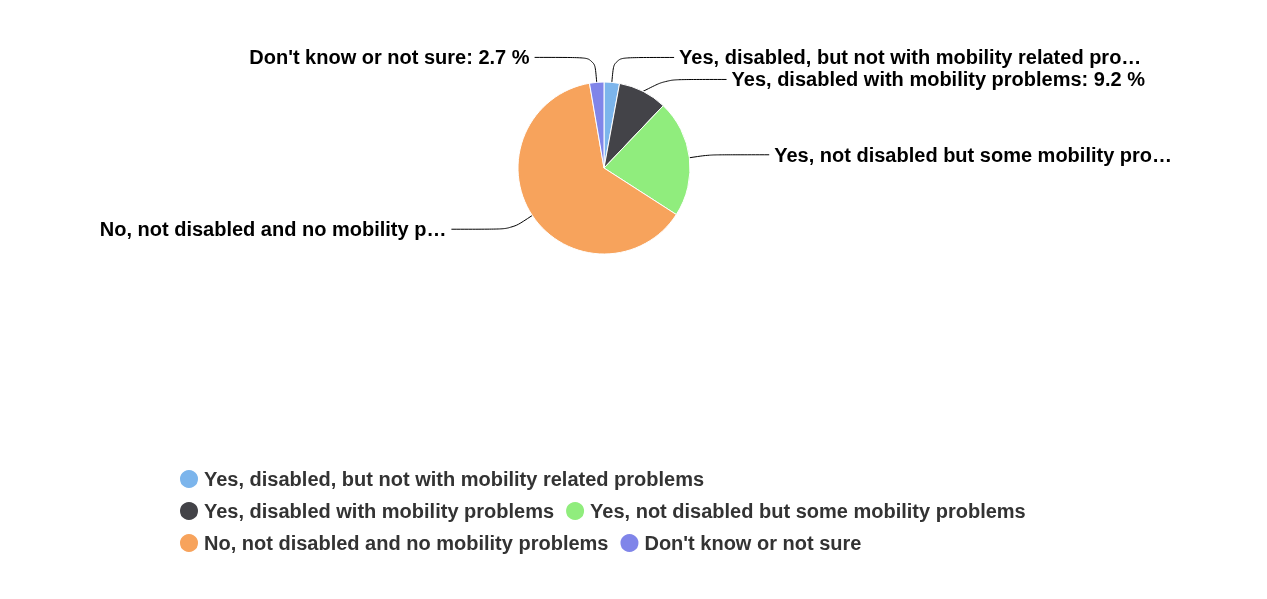 The width and height of the screenshot is (1267, 599). What do you see at coordinates (389, 57) in the screenshot?
I see `data-label: Don't know or not sure: 2.7 %` at bounding box center [389, 57].